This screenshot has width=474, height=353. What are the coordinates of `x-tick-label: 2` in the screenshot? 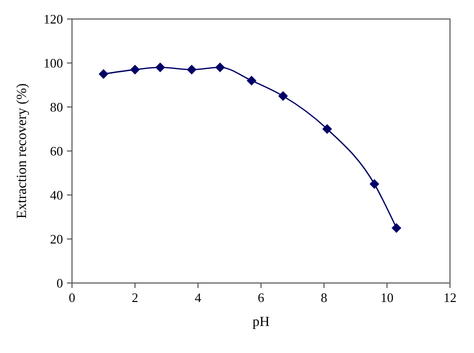 It's located at (135, 297).